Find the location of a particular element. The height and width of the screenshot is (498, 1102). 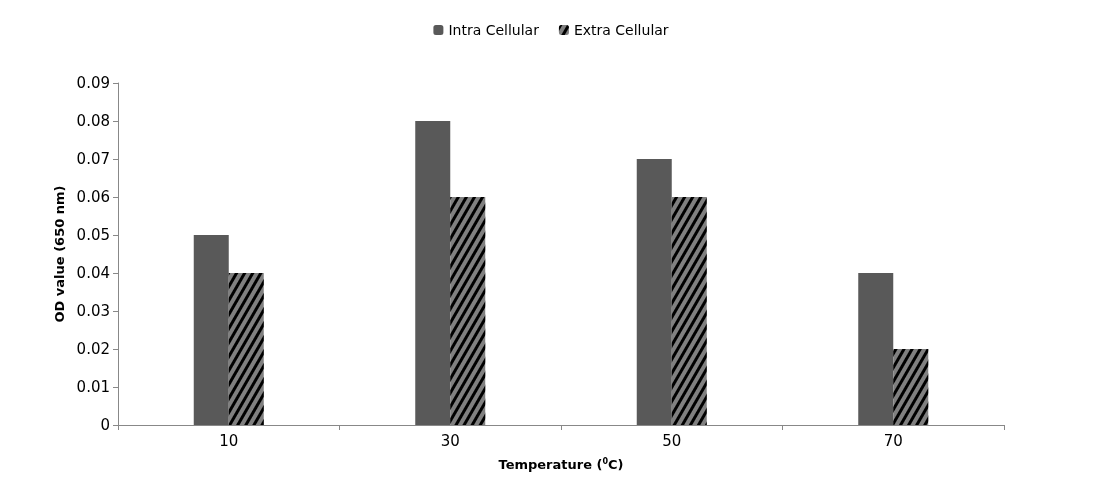

y-tick-label: 0.02 is located at coordinates (93, 349).